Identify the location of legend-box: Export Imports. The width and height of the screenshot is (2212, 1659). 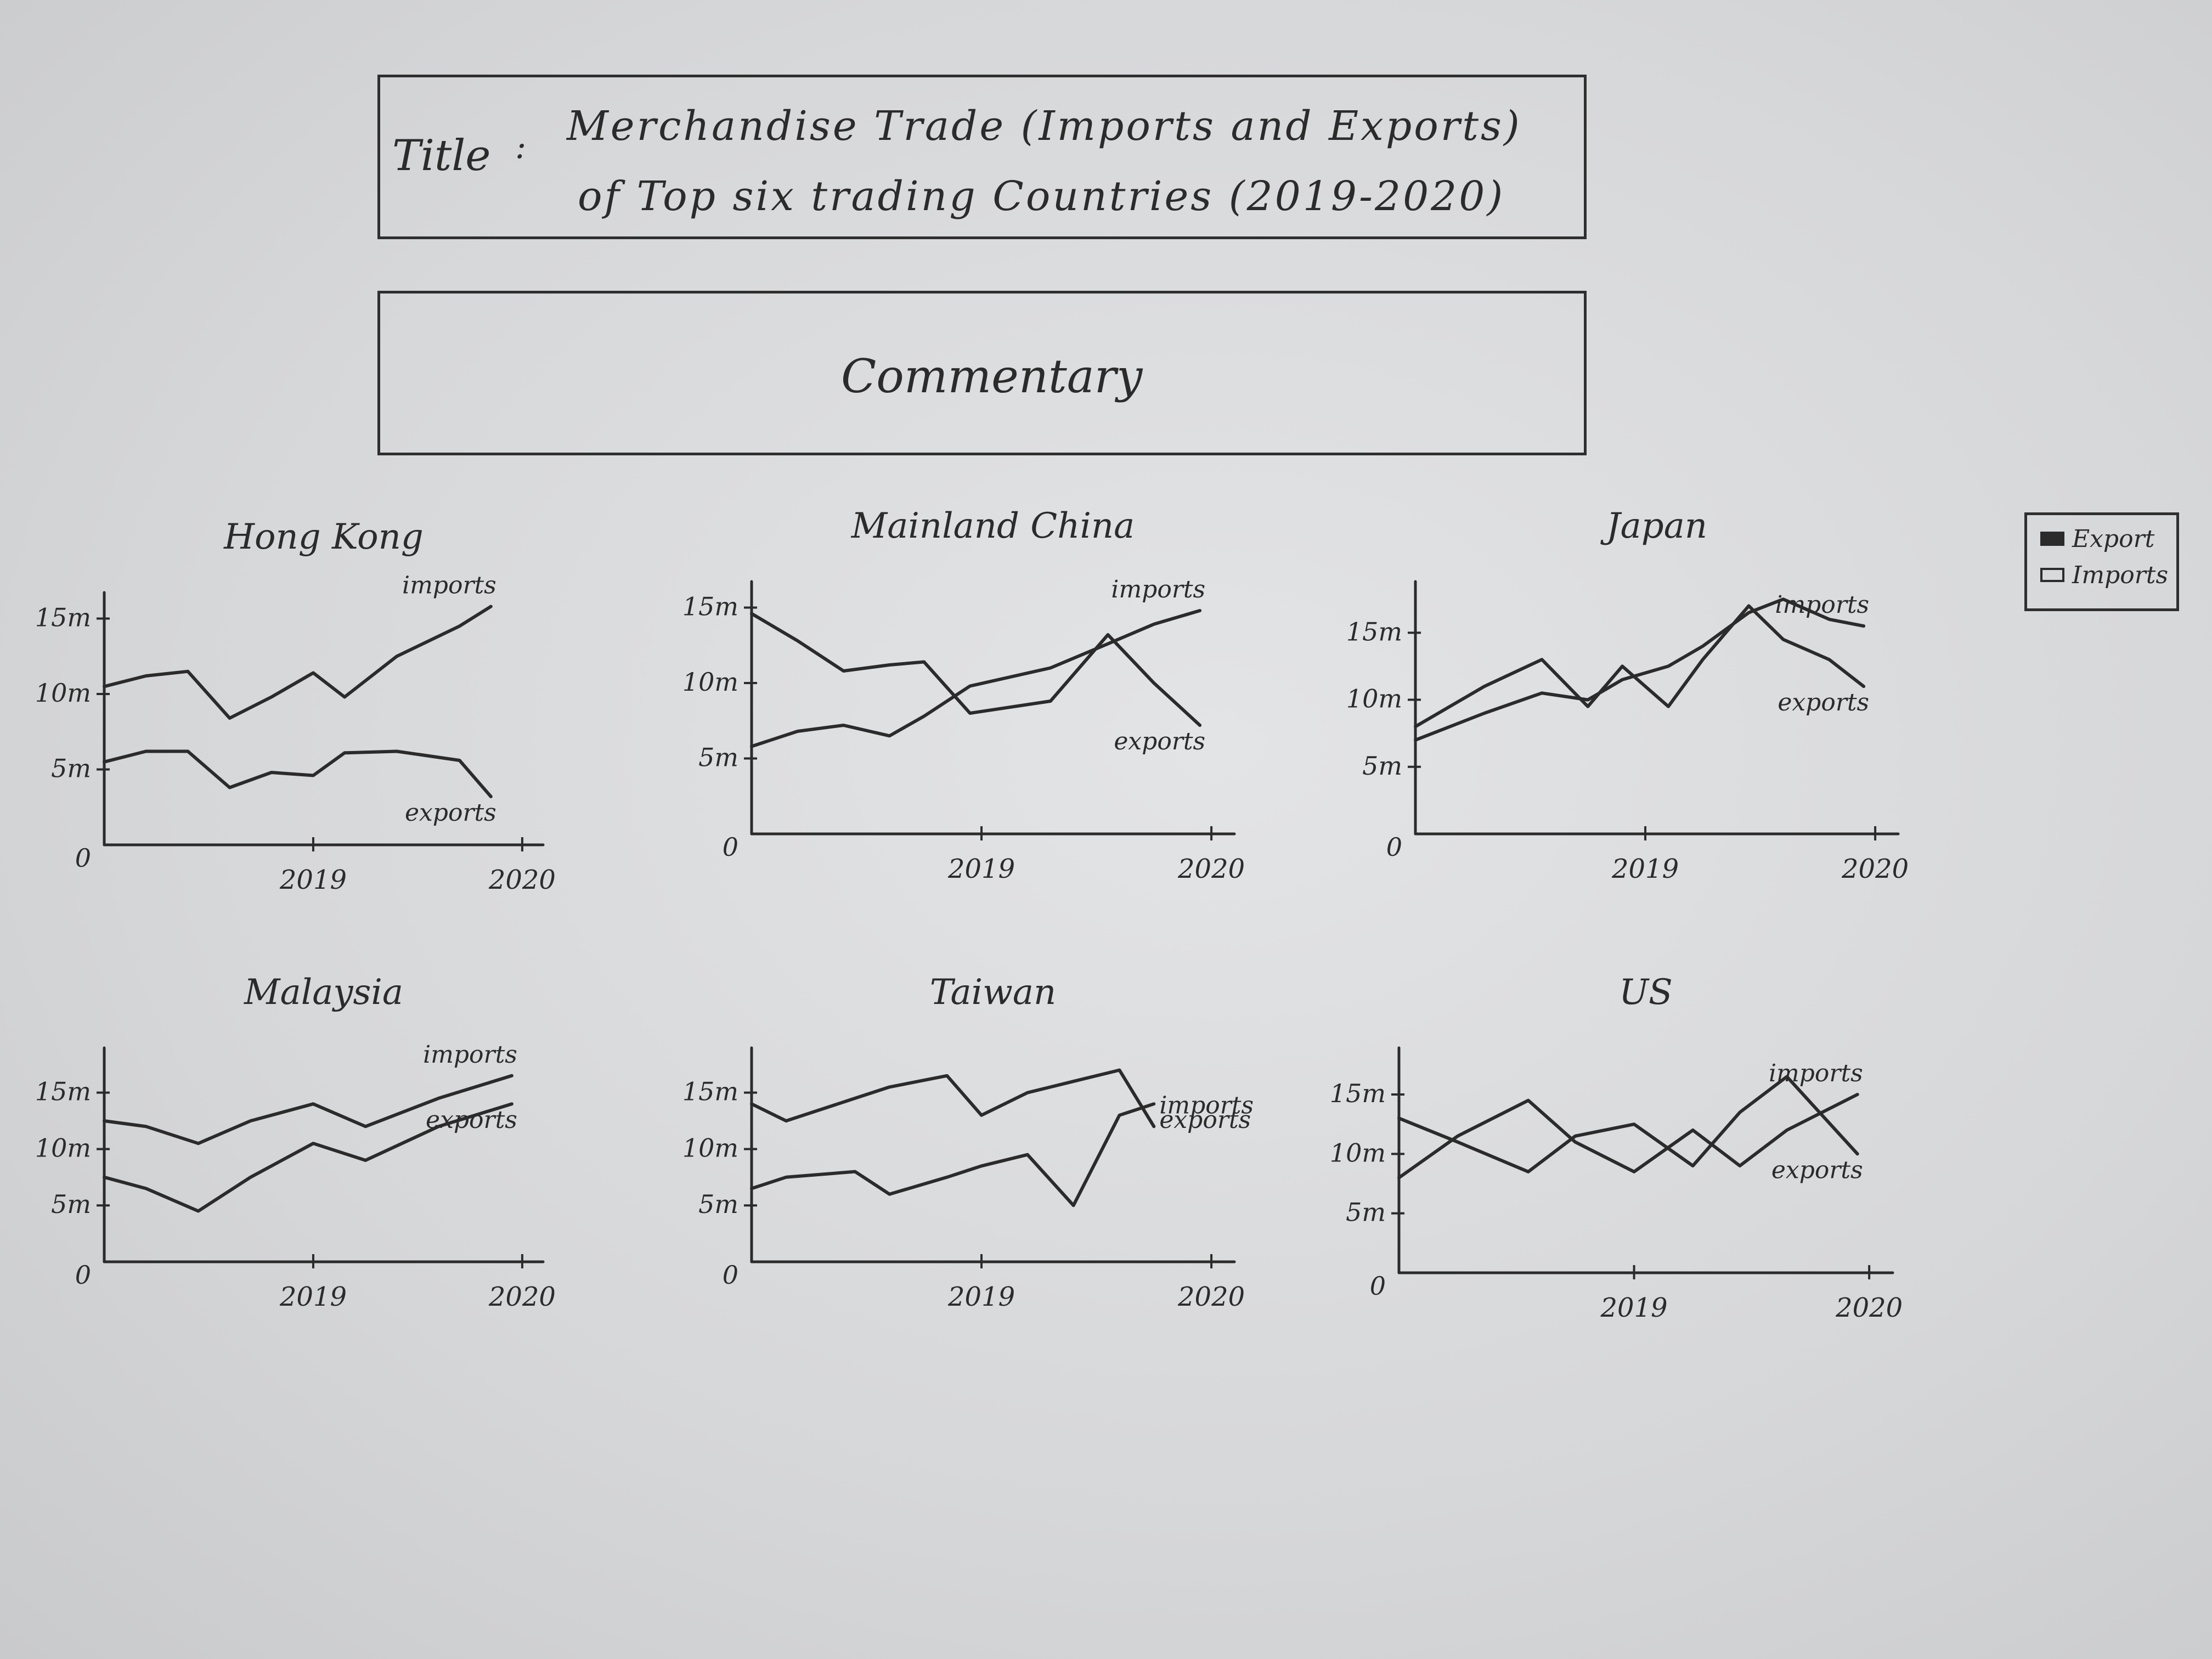
(2101, 561).